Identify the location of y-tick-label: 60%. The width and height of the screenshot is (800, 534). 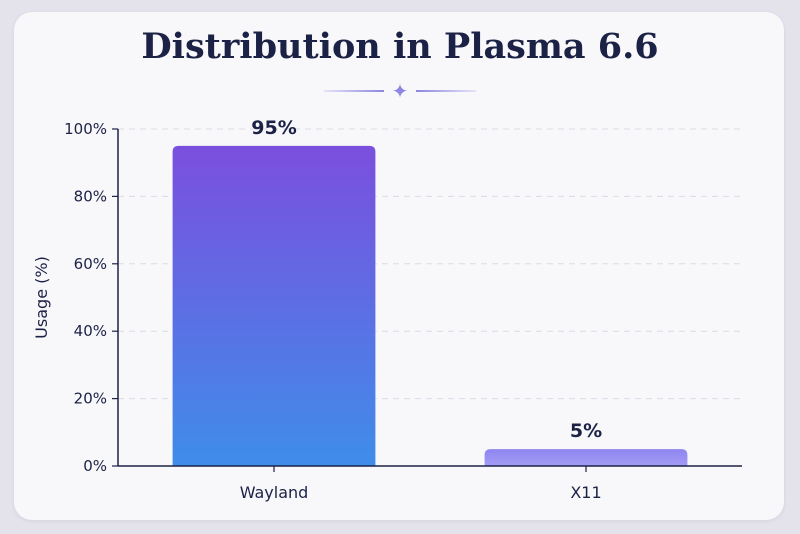
(90, 264).